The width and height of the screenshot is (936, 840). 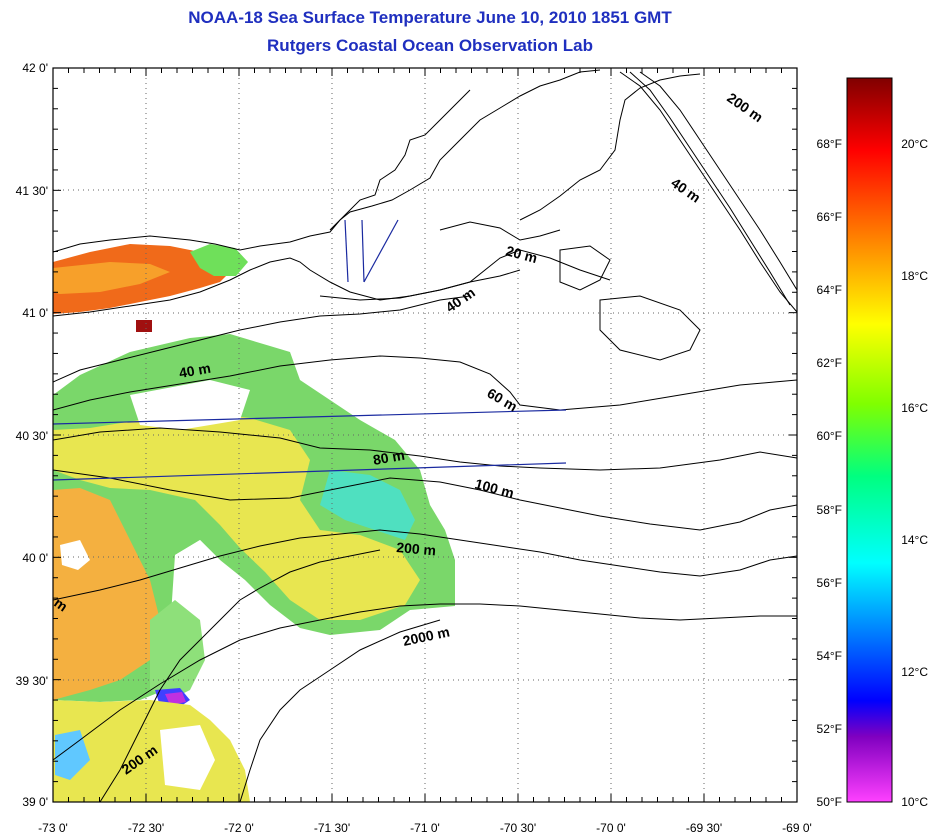 What do you see at coordinates (32, 681) in the screenshot?
I see `lat-label: 39 30'` at bounding box center [32, 681].